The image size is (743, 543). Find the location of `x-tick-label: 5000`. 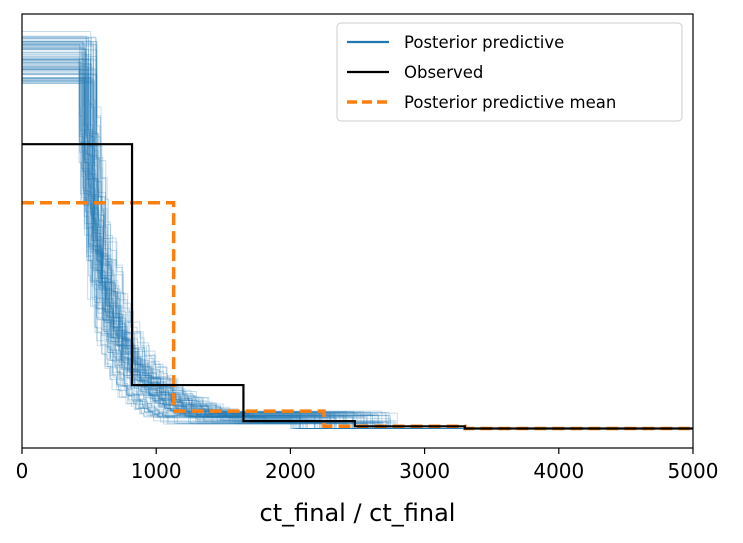

x-tick-label: 5000 is located at coordinates (693, 471).